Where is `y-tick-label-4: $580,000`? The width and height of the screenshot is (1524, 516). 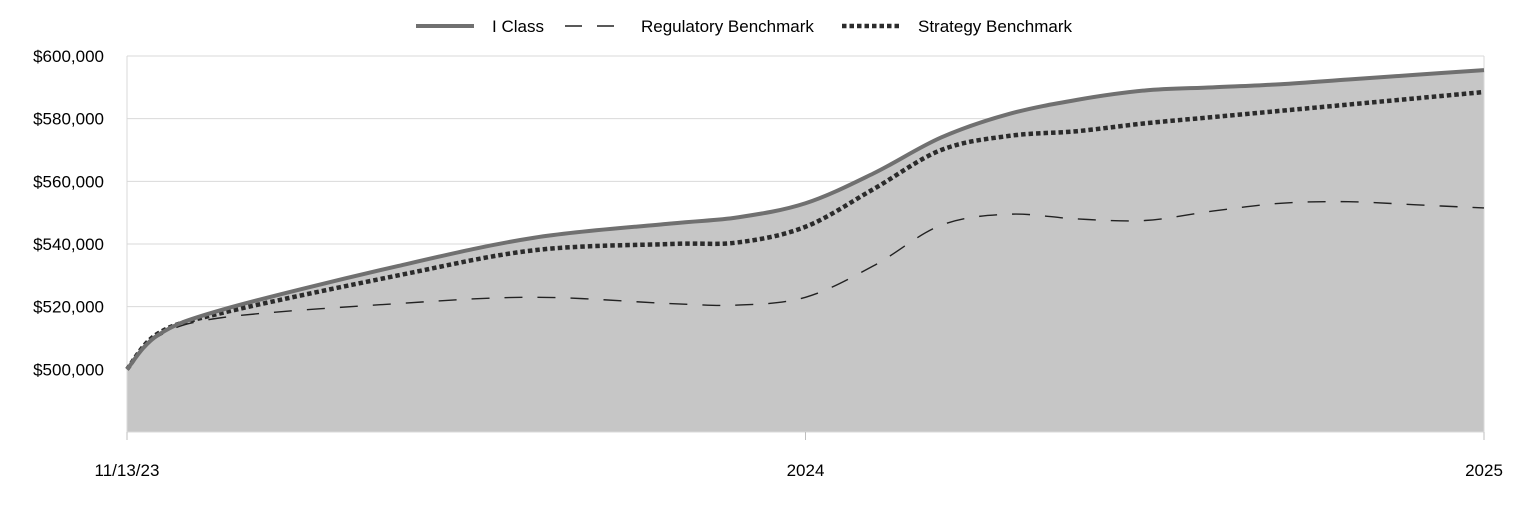
y-tick-label-4: $580,000 is located at coordinates (68, 119).